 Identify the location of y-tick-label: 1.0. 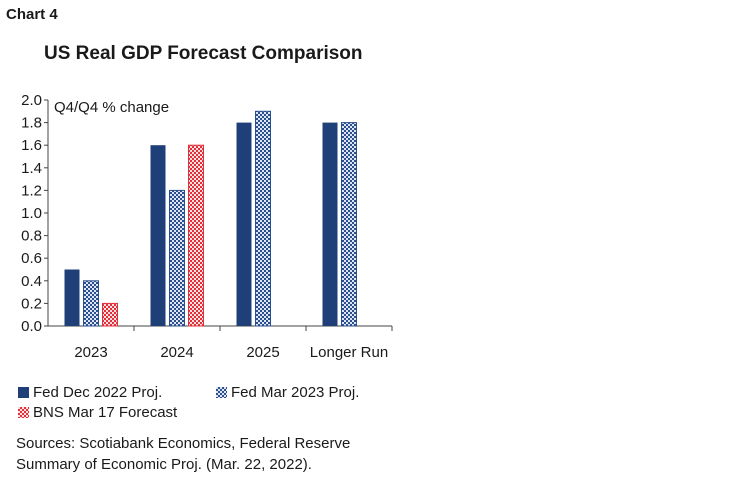
(31, 213).